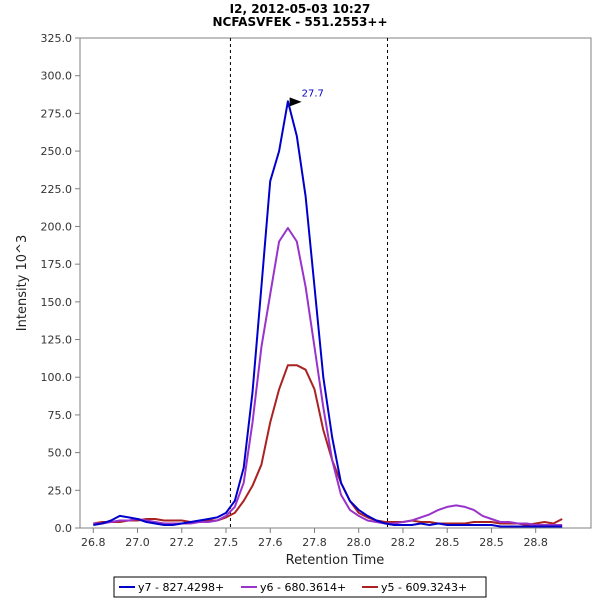 This screenshot has width=600, height=600. I want to click on peak-marker-arrow, so click(295, 102).